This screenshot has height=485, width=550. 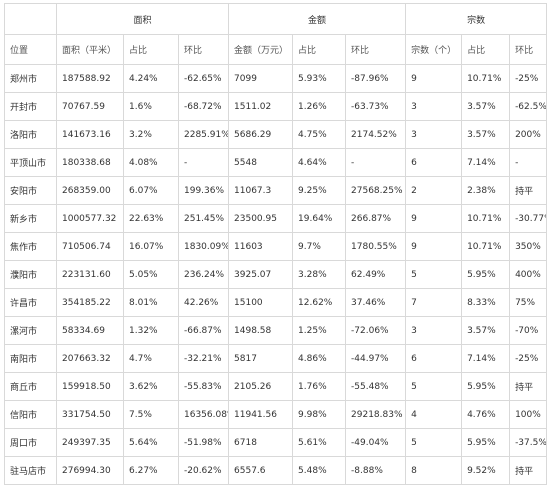 I want to click on amount-share-cell: 5.61%, so click(x=319, y=442).